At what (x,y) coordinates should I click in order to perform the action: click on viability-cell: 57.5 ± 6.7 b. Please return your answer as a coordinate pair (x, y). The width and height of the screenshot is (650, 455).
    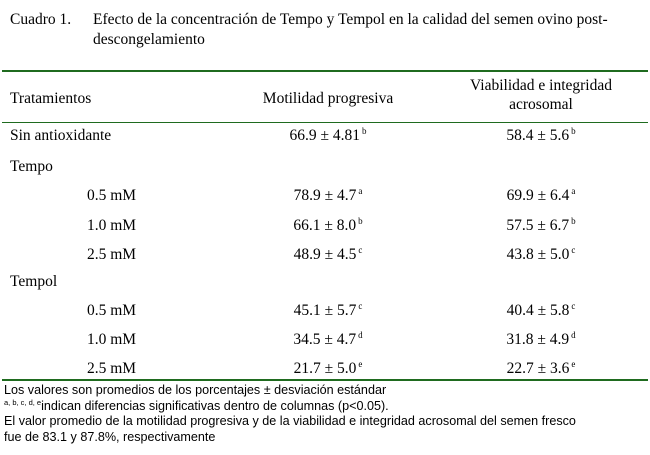
    Looking at the image, I should click on (541, 225).